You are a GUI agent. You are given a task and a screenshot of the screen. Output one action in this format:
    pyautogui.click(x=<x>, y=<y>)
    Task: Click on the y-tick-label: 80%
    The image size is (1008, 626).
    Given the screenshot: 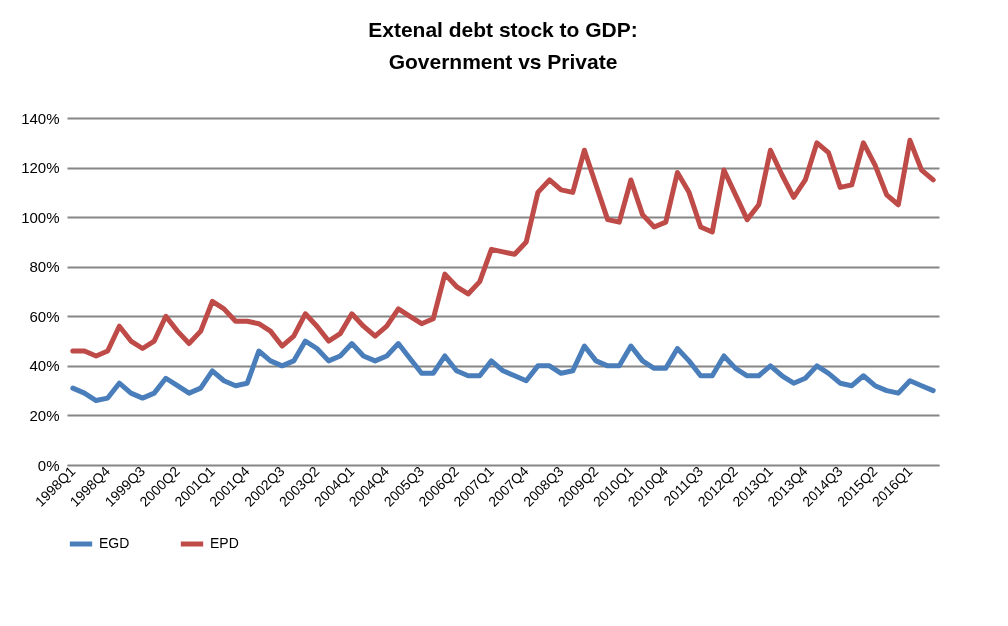 What is the action you would take?
    pyautogui.click(x=44, y=267)
    